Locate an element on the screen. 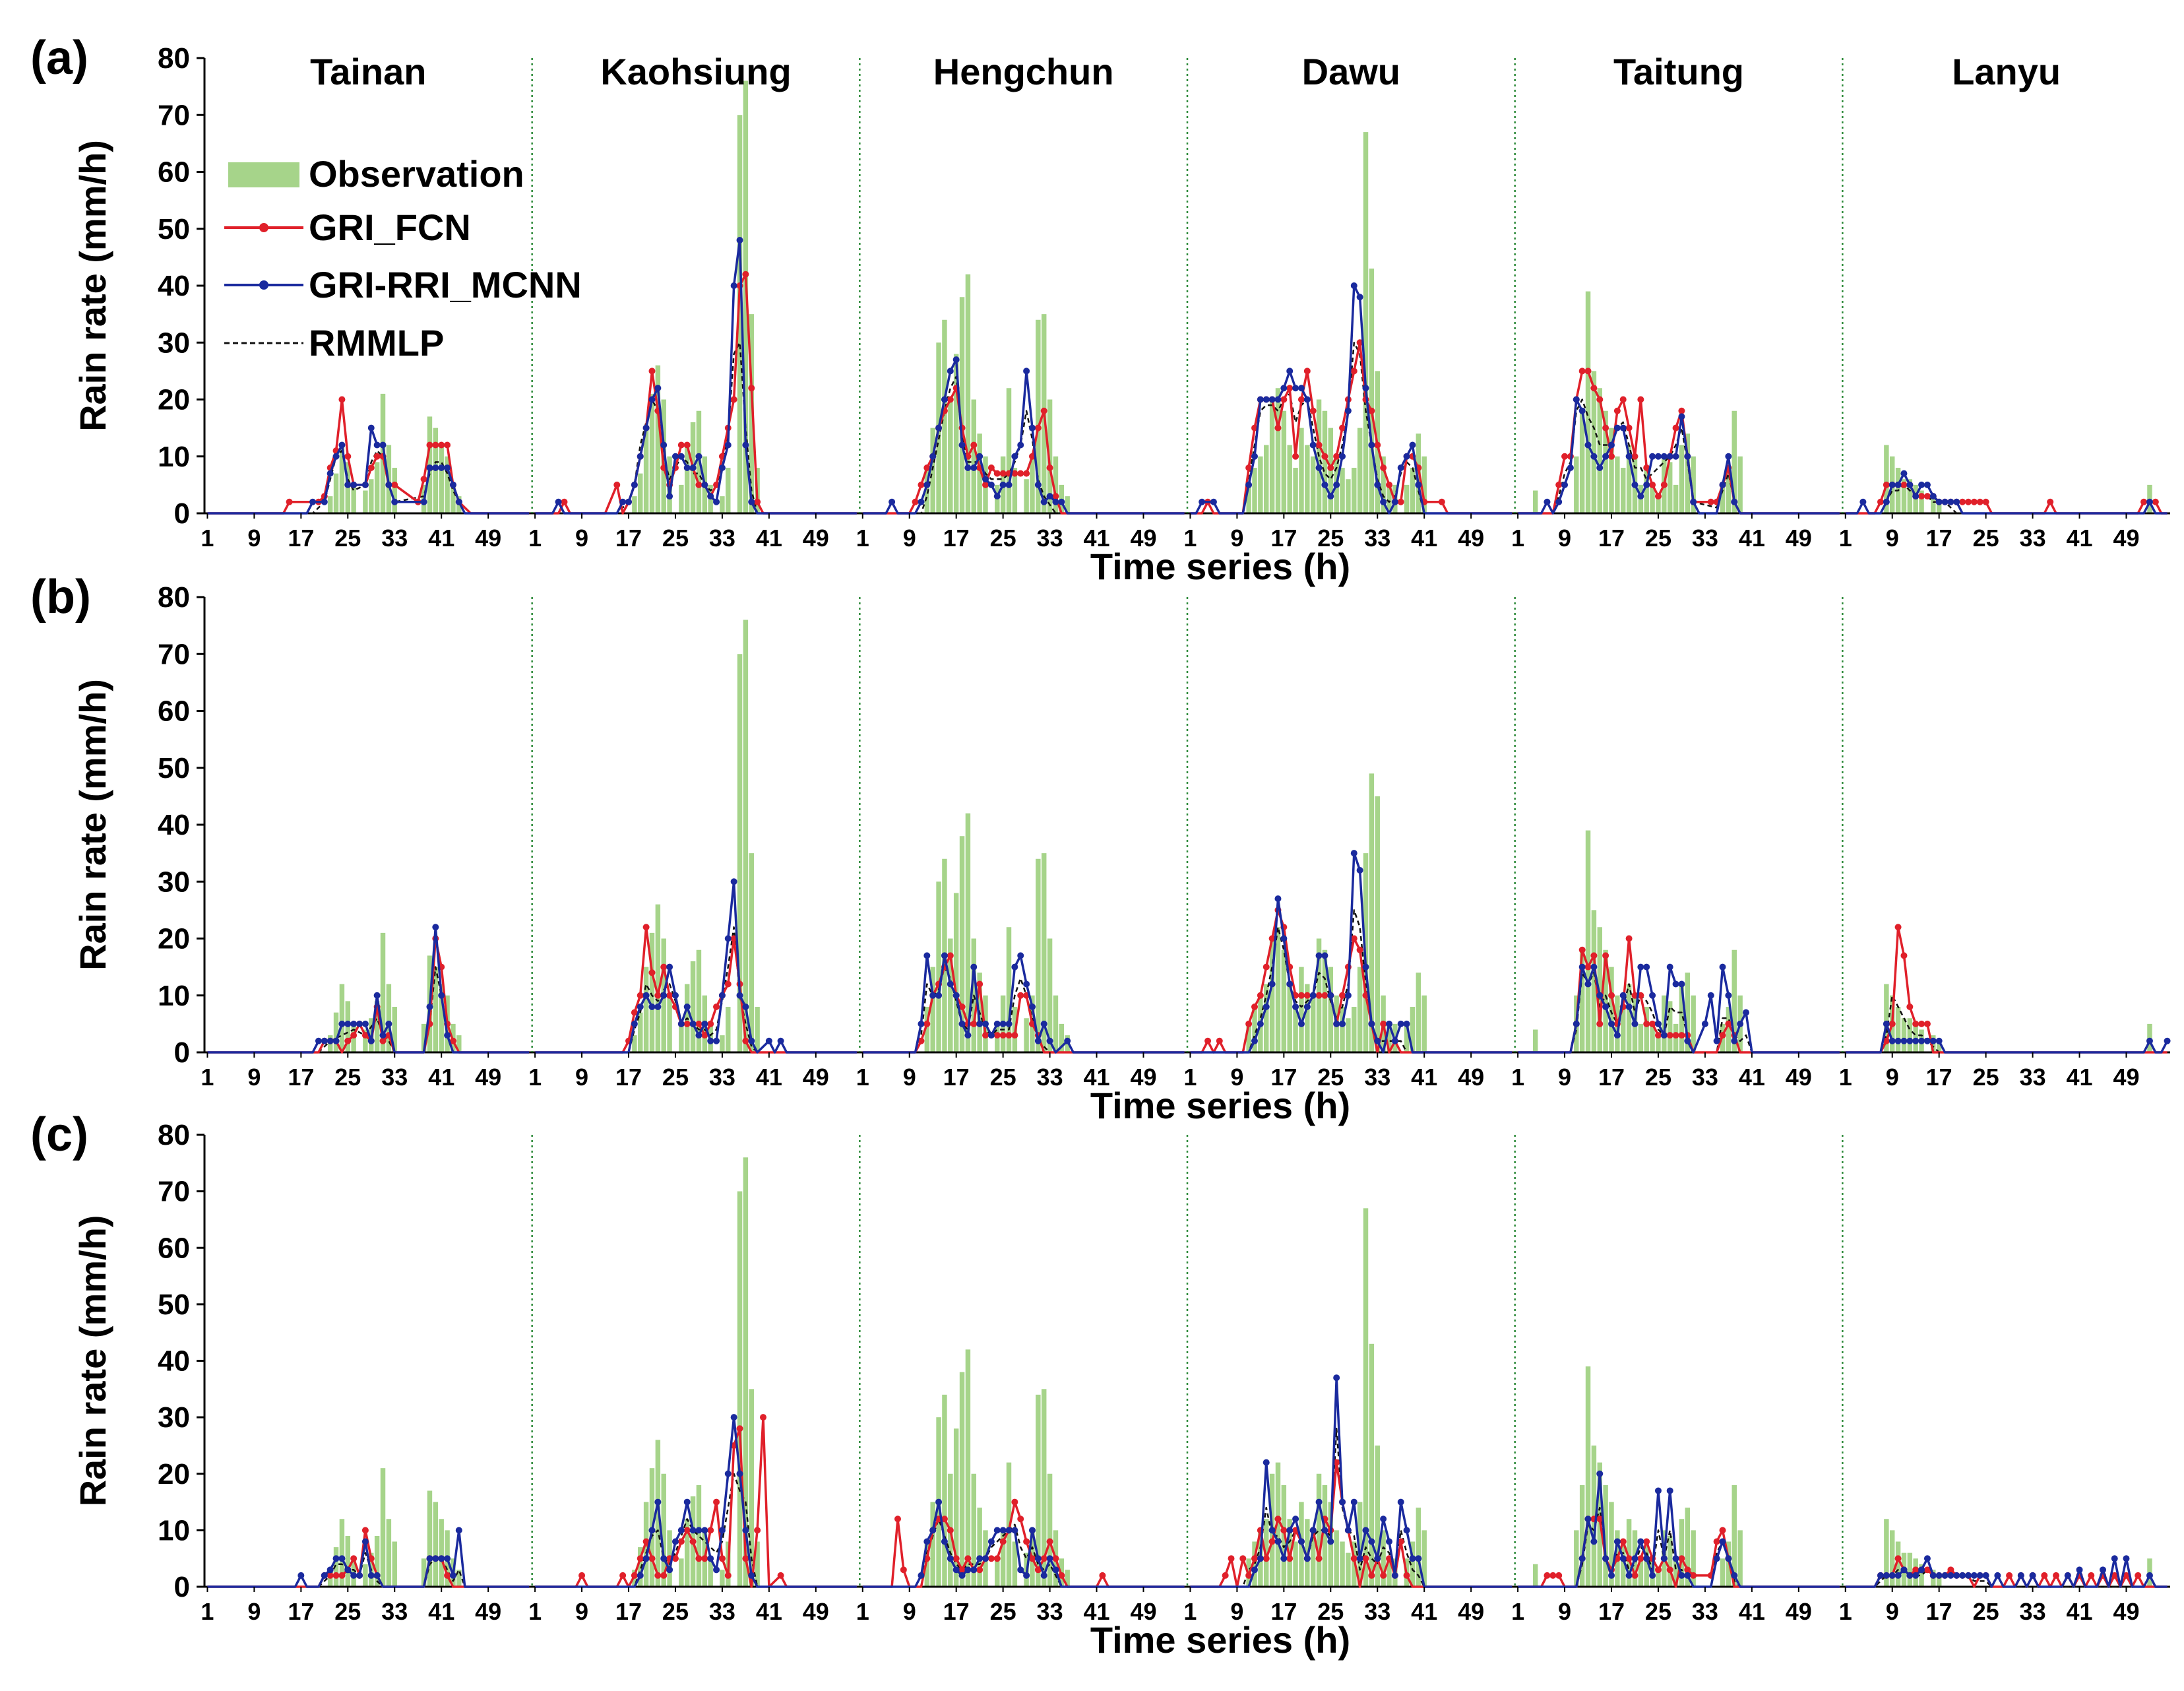 This screenshot has height=1691, width=2184. y-tick-label: 0 is located at coordinates (182, 513).